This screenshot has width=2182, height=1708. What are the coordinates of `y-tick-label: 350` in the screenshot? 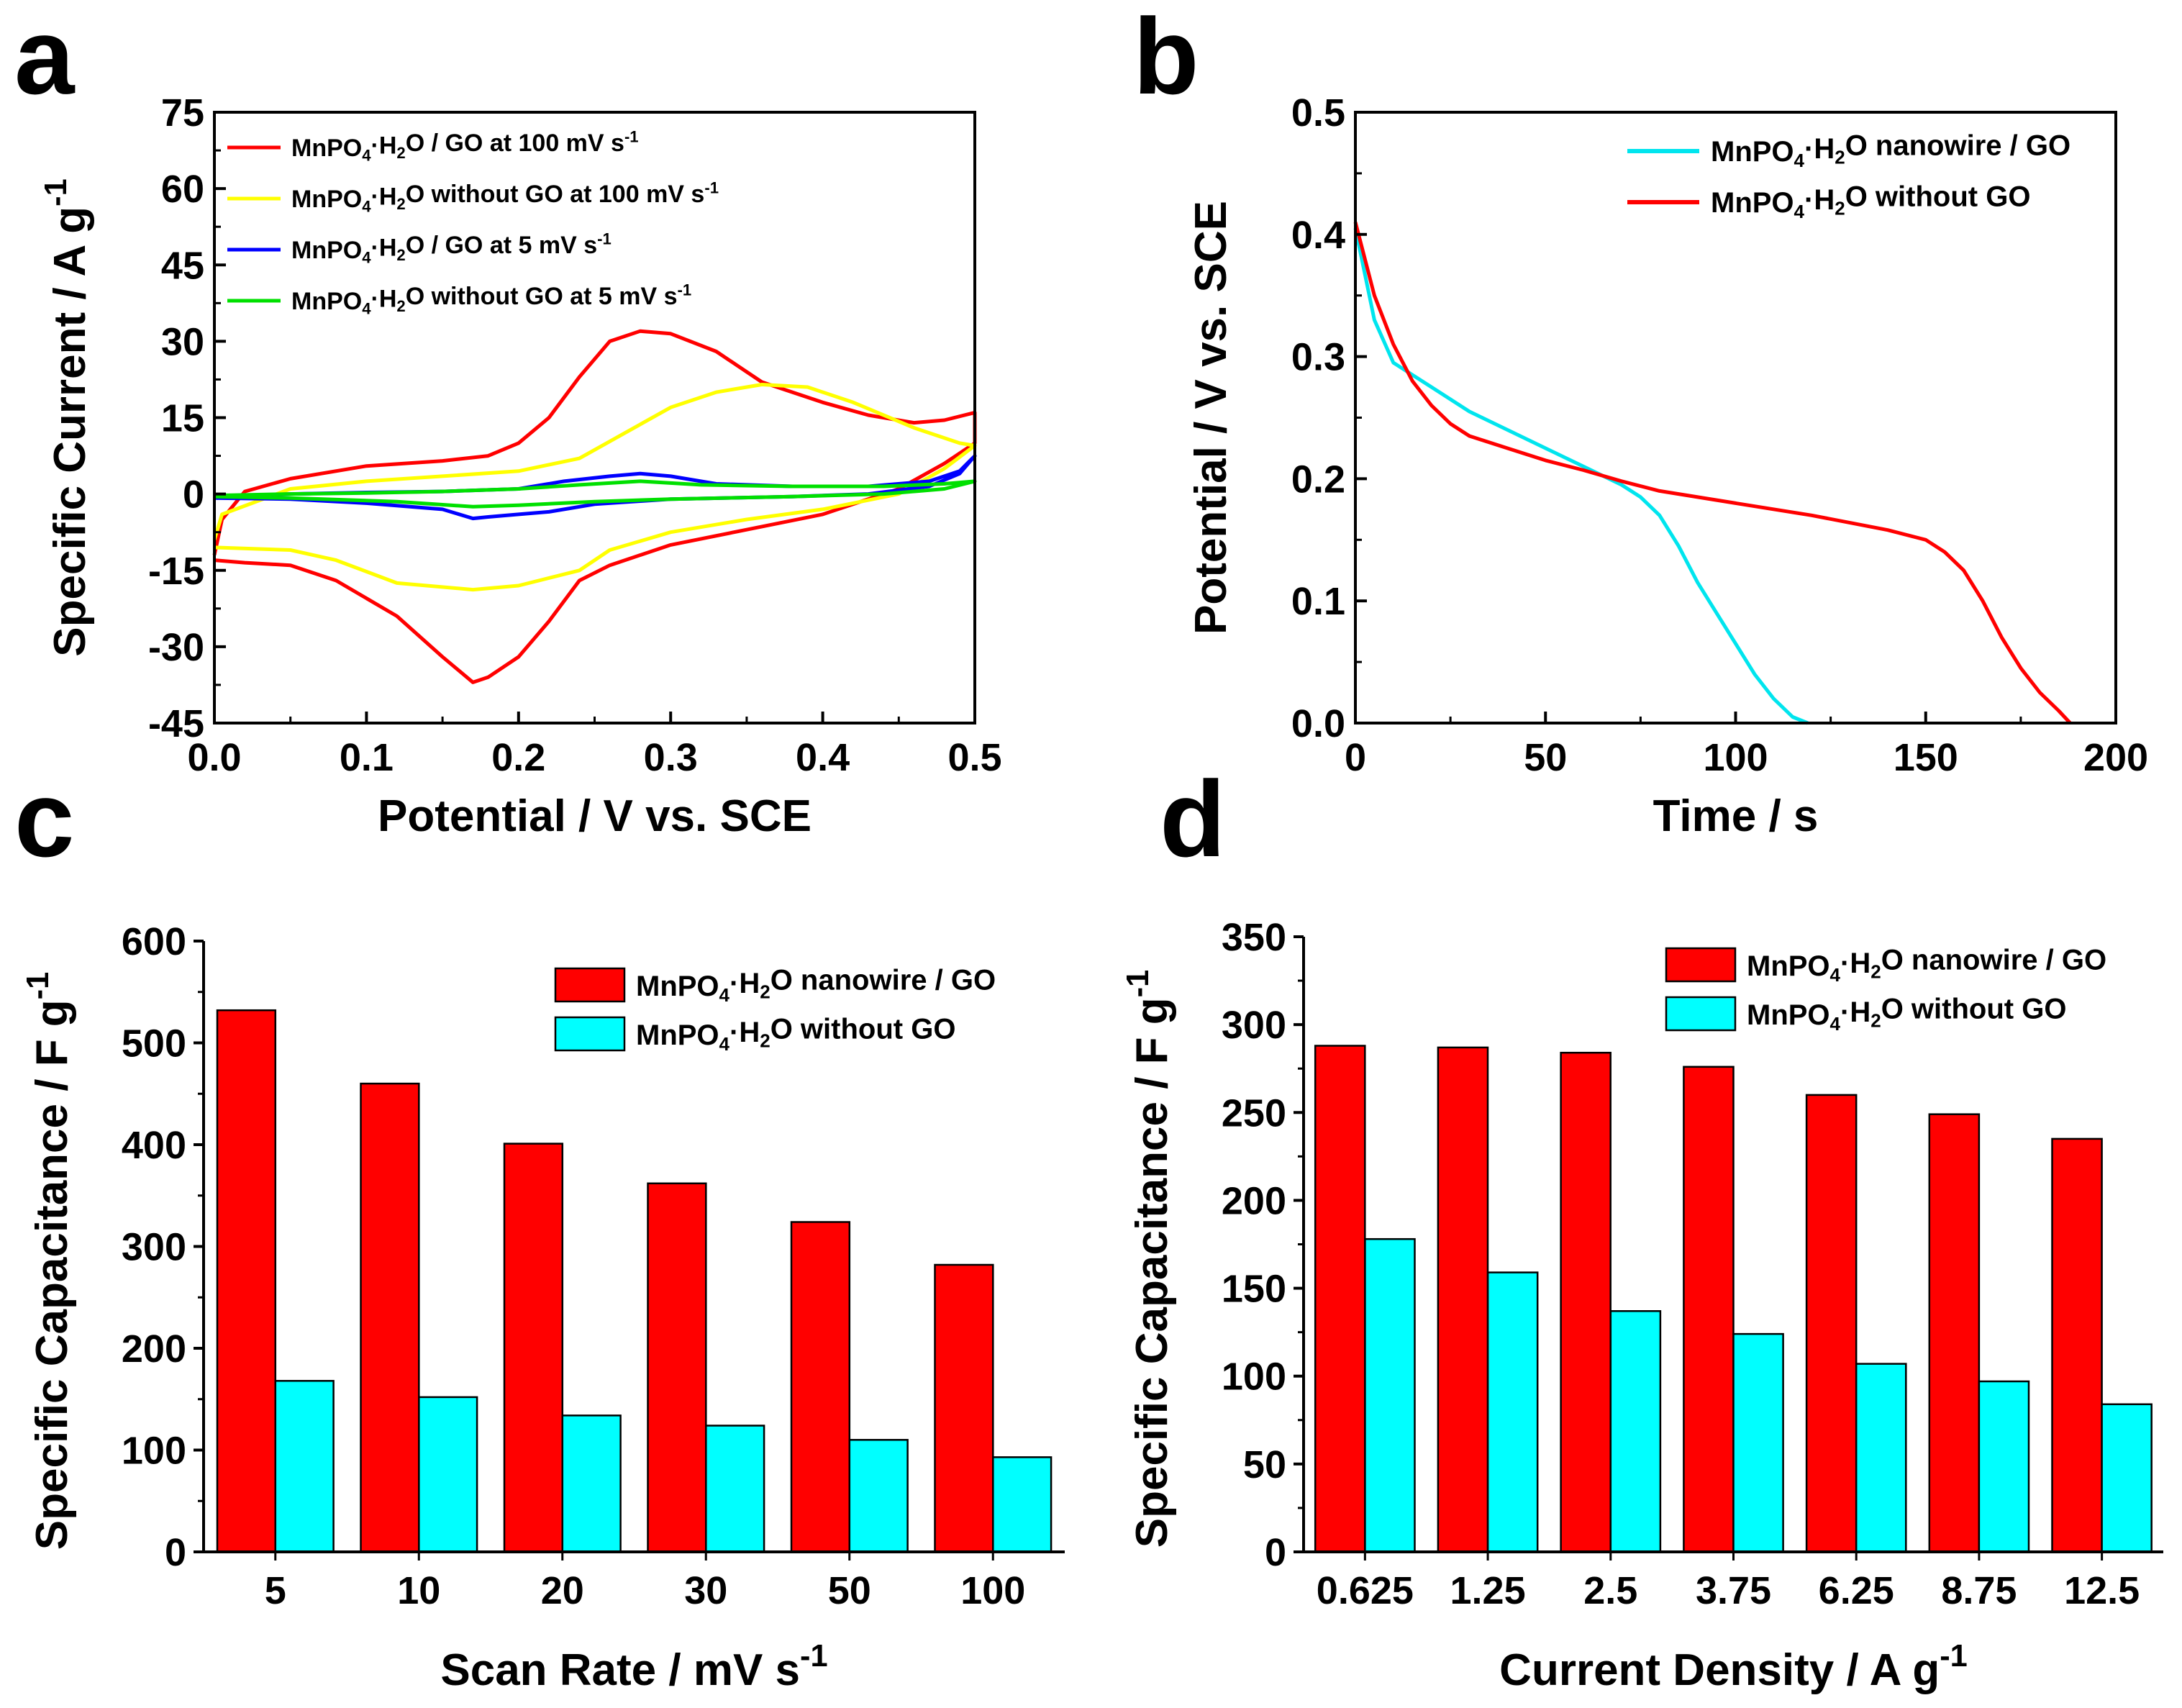 It's located at (1254, 937).